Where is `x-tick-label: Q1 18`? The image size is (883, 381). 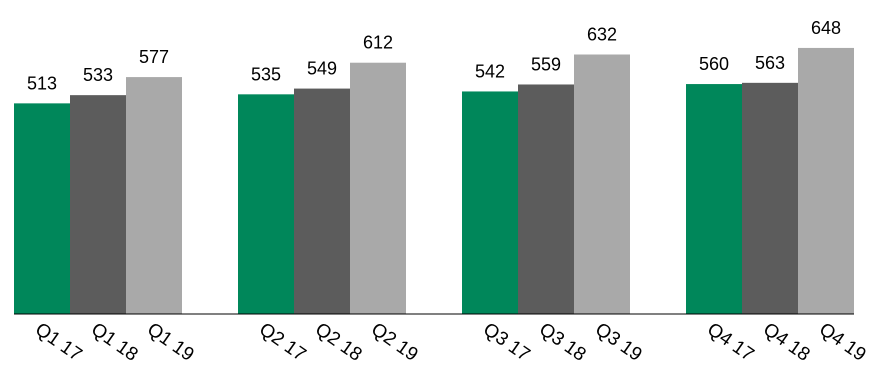 x-tick-label: Q1 18 is located at coordinates (114, 342).